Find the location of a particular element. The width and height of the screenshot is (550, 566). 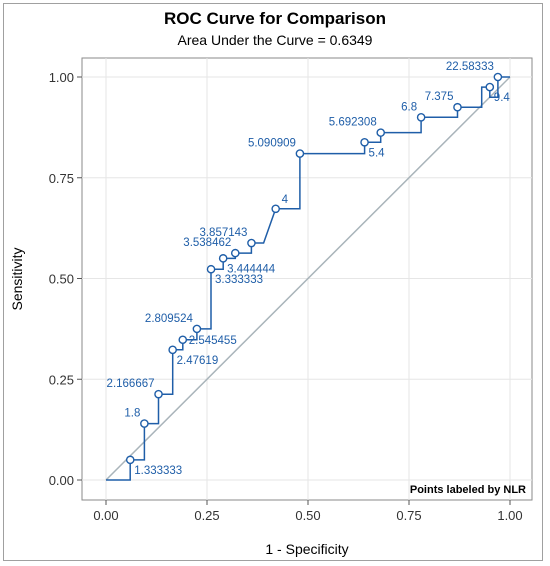

roc-point-label: 22.58333 is located at coordinates (470, 67).